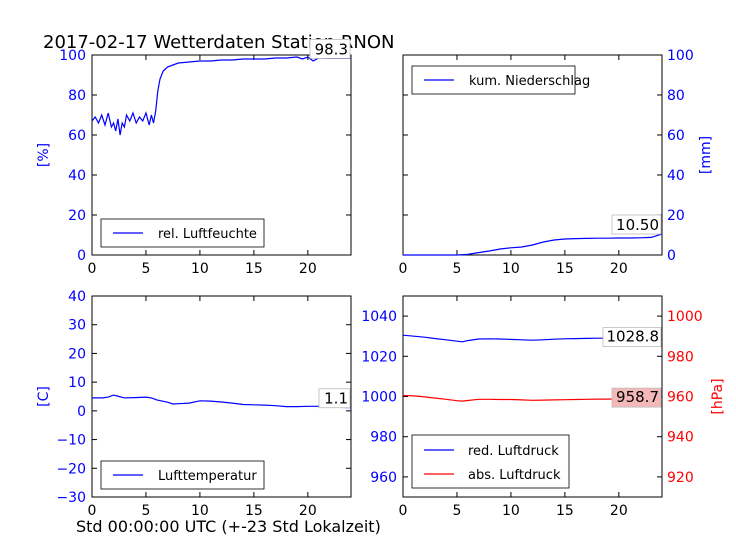 Image resolution: width=736 pixels, height=552 pixels. Describe the element at coordinates (44, 155) in the screenshot. I see `y-axis-label: [%]` at that location.